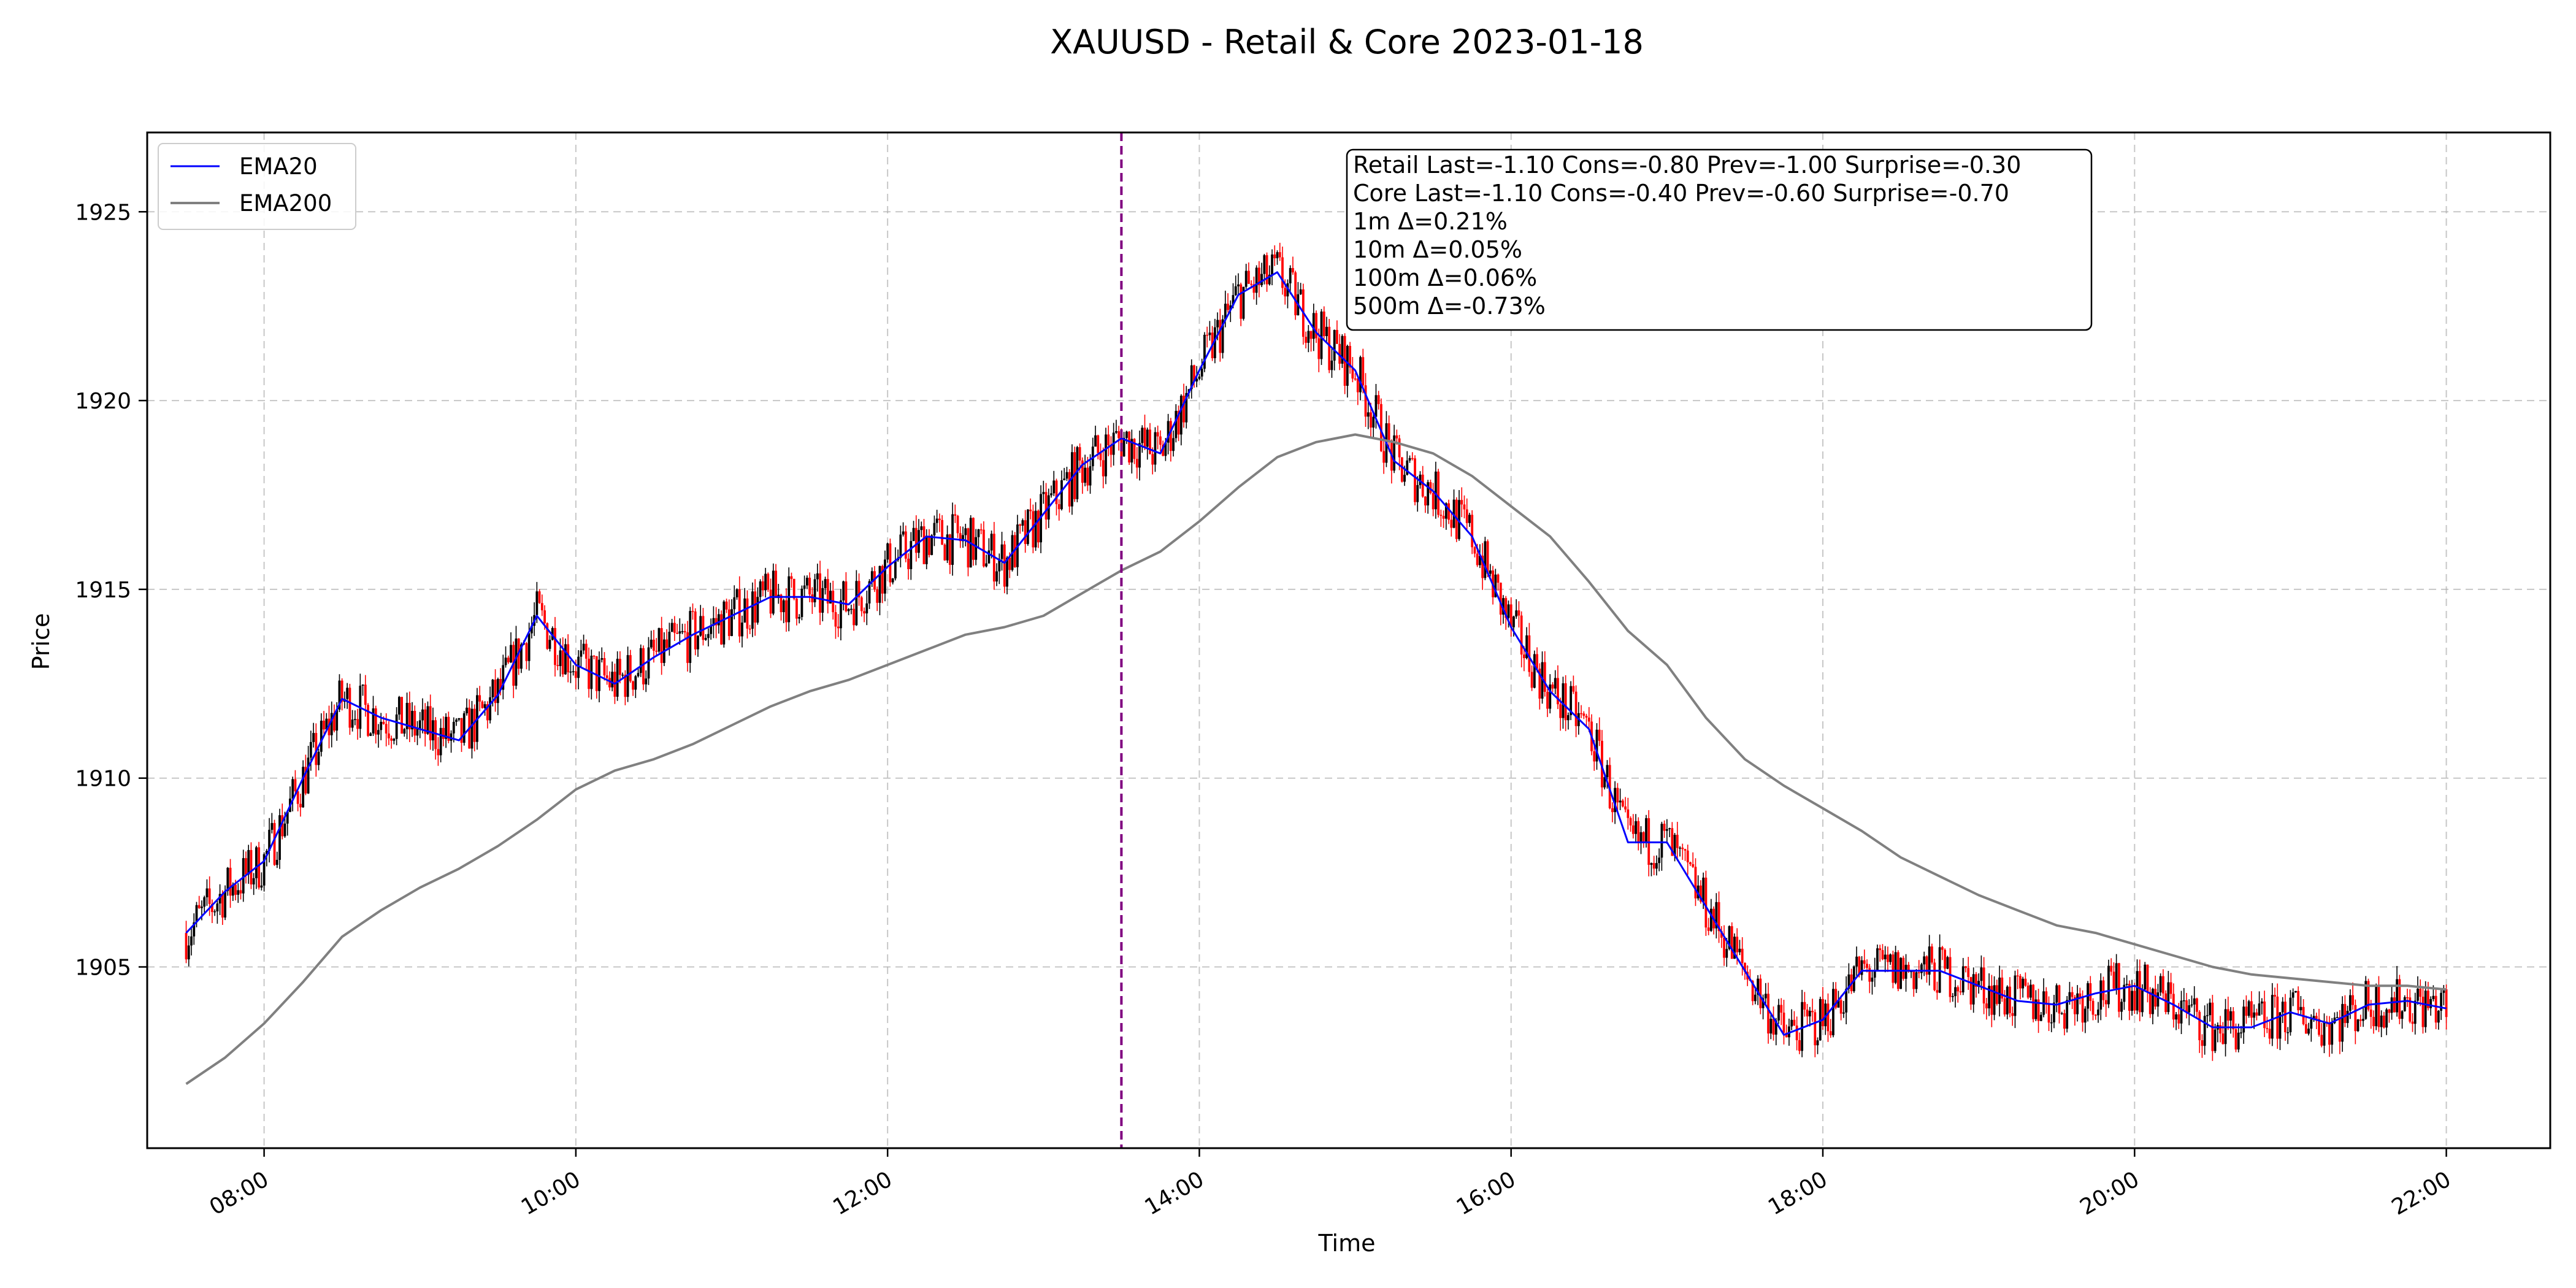 Image resolution: width=2576 pixels, height=1288 pixels. I want to click on legend: EMA20 EMA200, so click(257, 186).